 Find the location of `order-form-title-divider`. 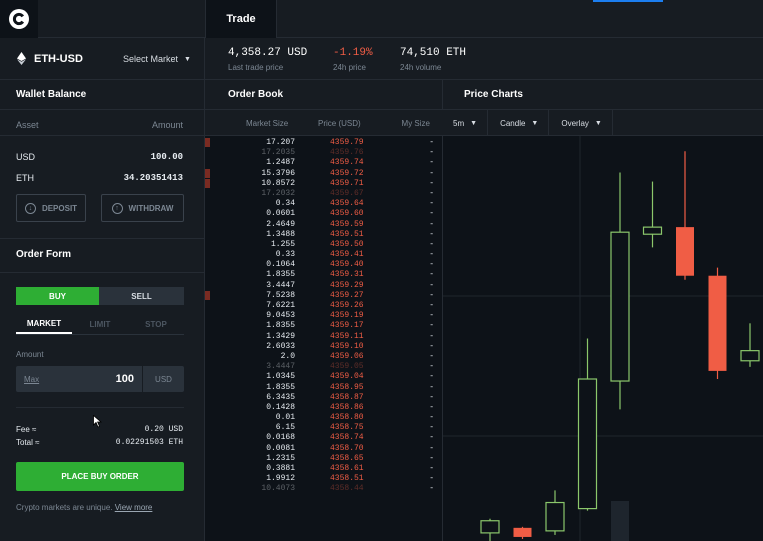

order-form-title-divider is located at coordinates (102, 272).